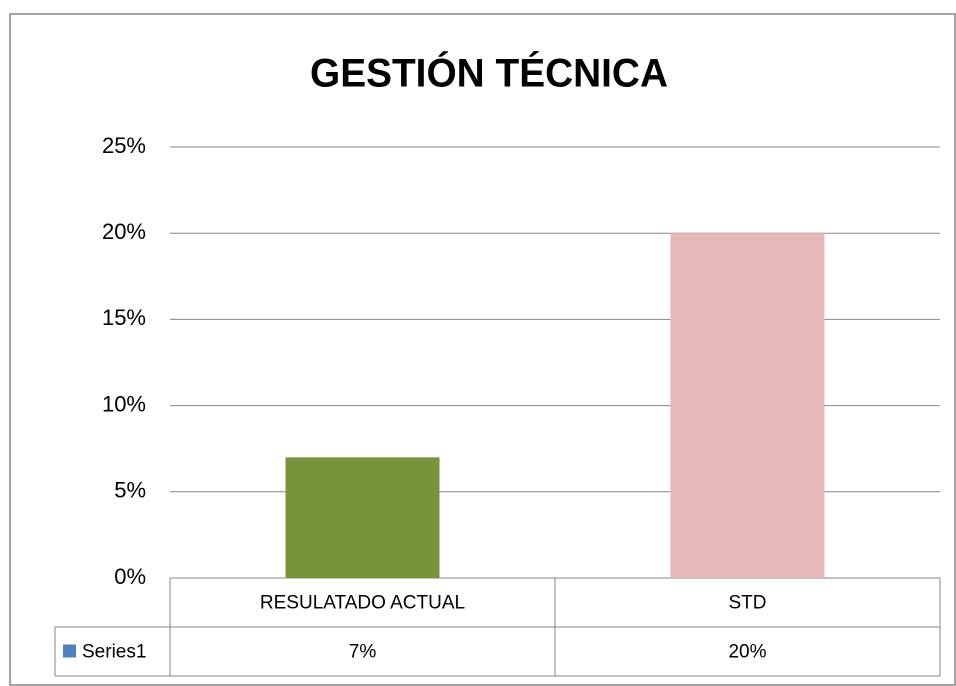 The width and height of the screenshot is (956, 686). What do you see at coordinates (489, 73) in the screenshot?
I see `chart-title: GESTIÓN TÉCNICA` at bounding box center [489, 73].